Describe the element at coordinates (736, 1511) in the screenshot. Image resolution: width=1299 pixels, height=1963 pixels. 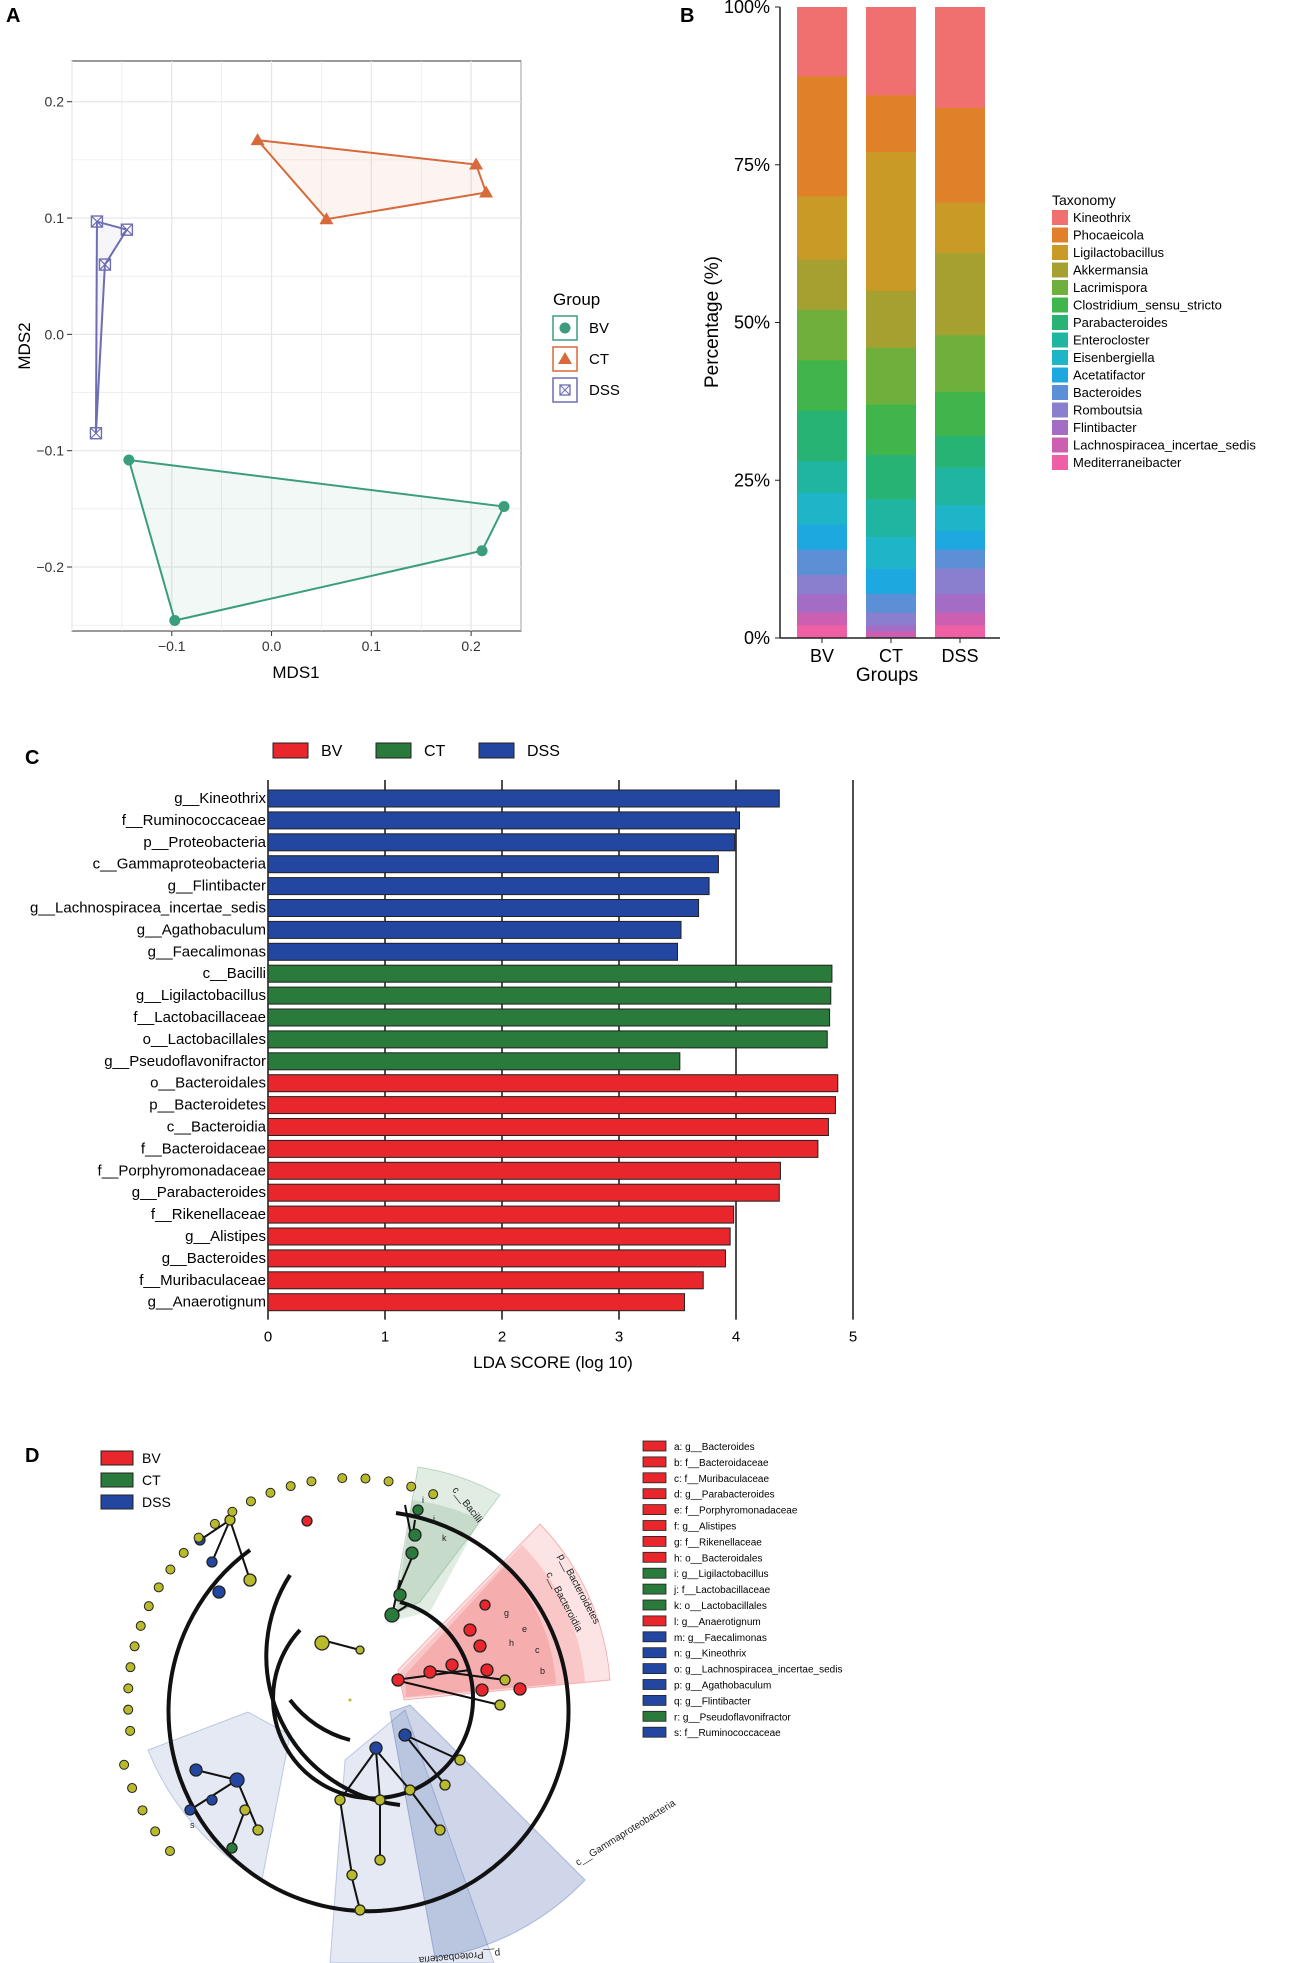
I see `key-label: e: f__Porphyromonadaceae` at that location.